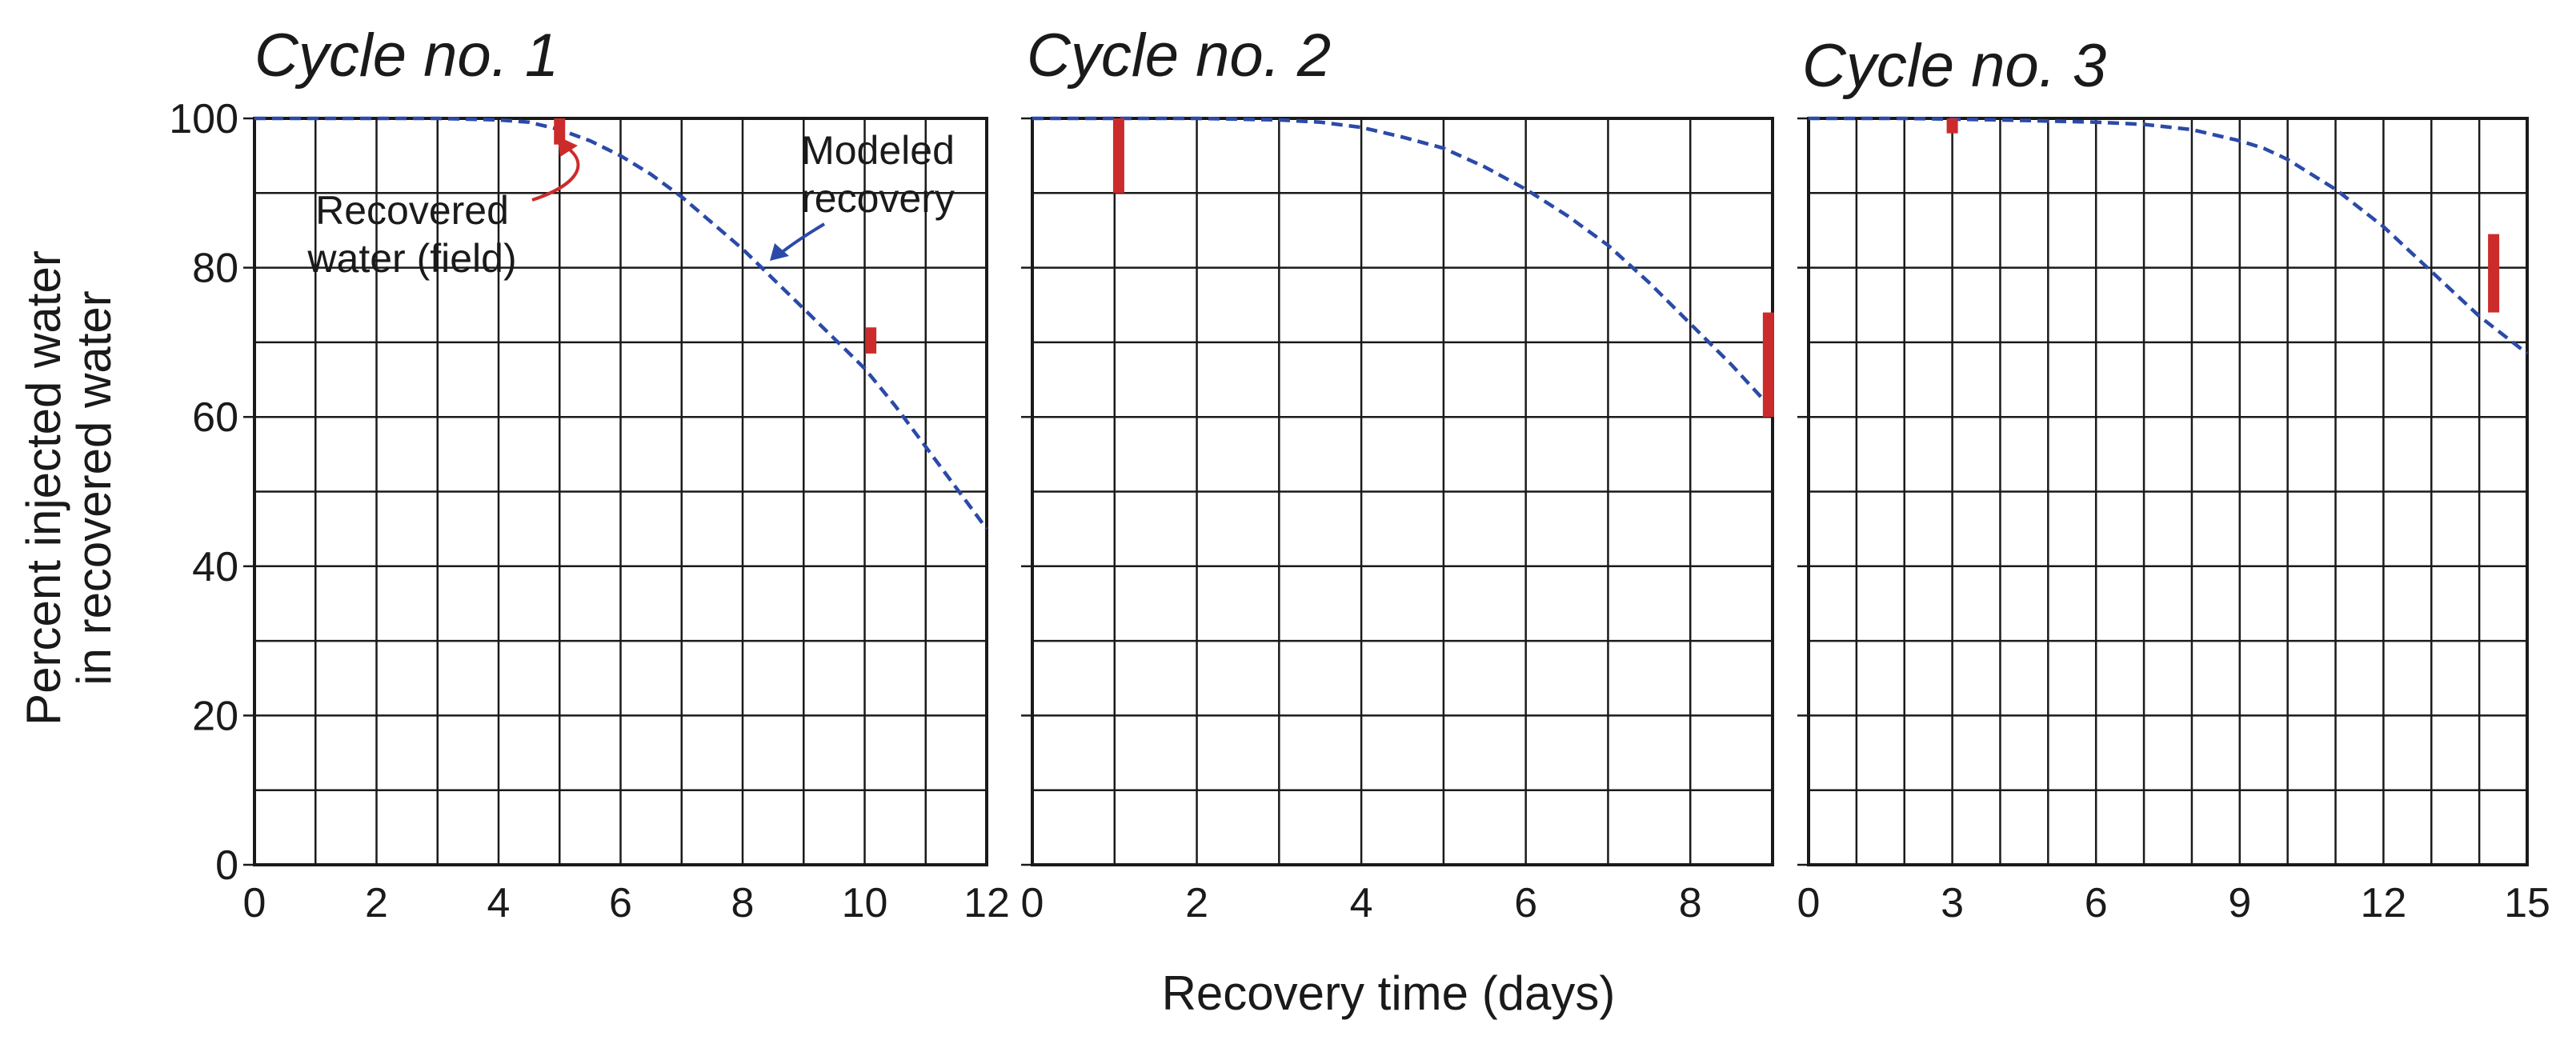 Image resolution: width=2576 pixels, height=1056 pixels. I want to click on x-tick-label: 9, so click(2239, 903).